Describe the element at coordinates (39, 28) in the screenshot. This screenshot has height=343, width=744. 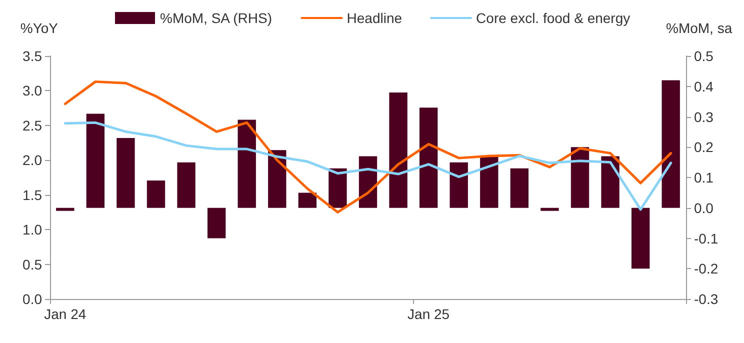
I see `y-axis-title: %YoY` at that location.